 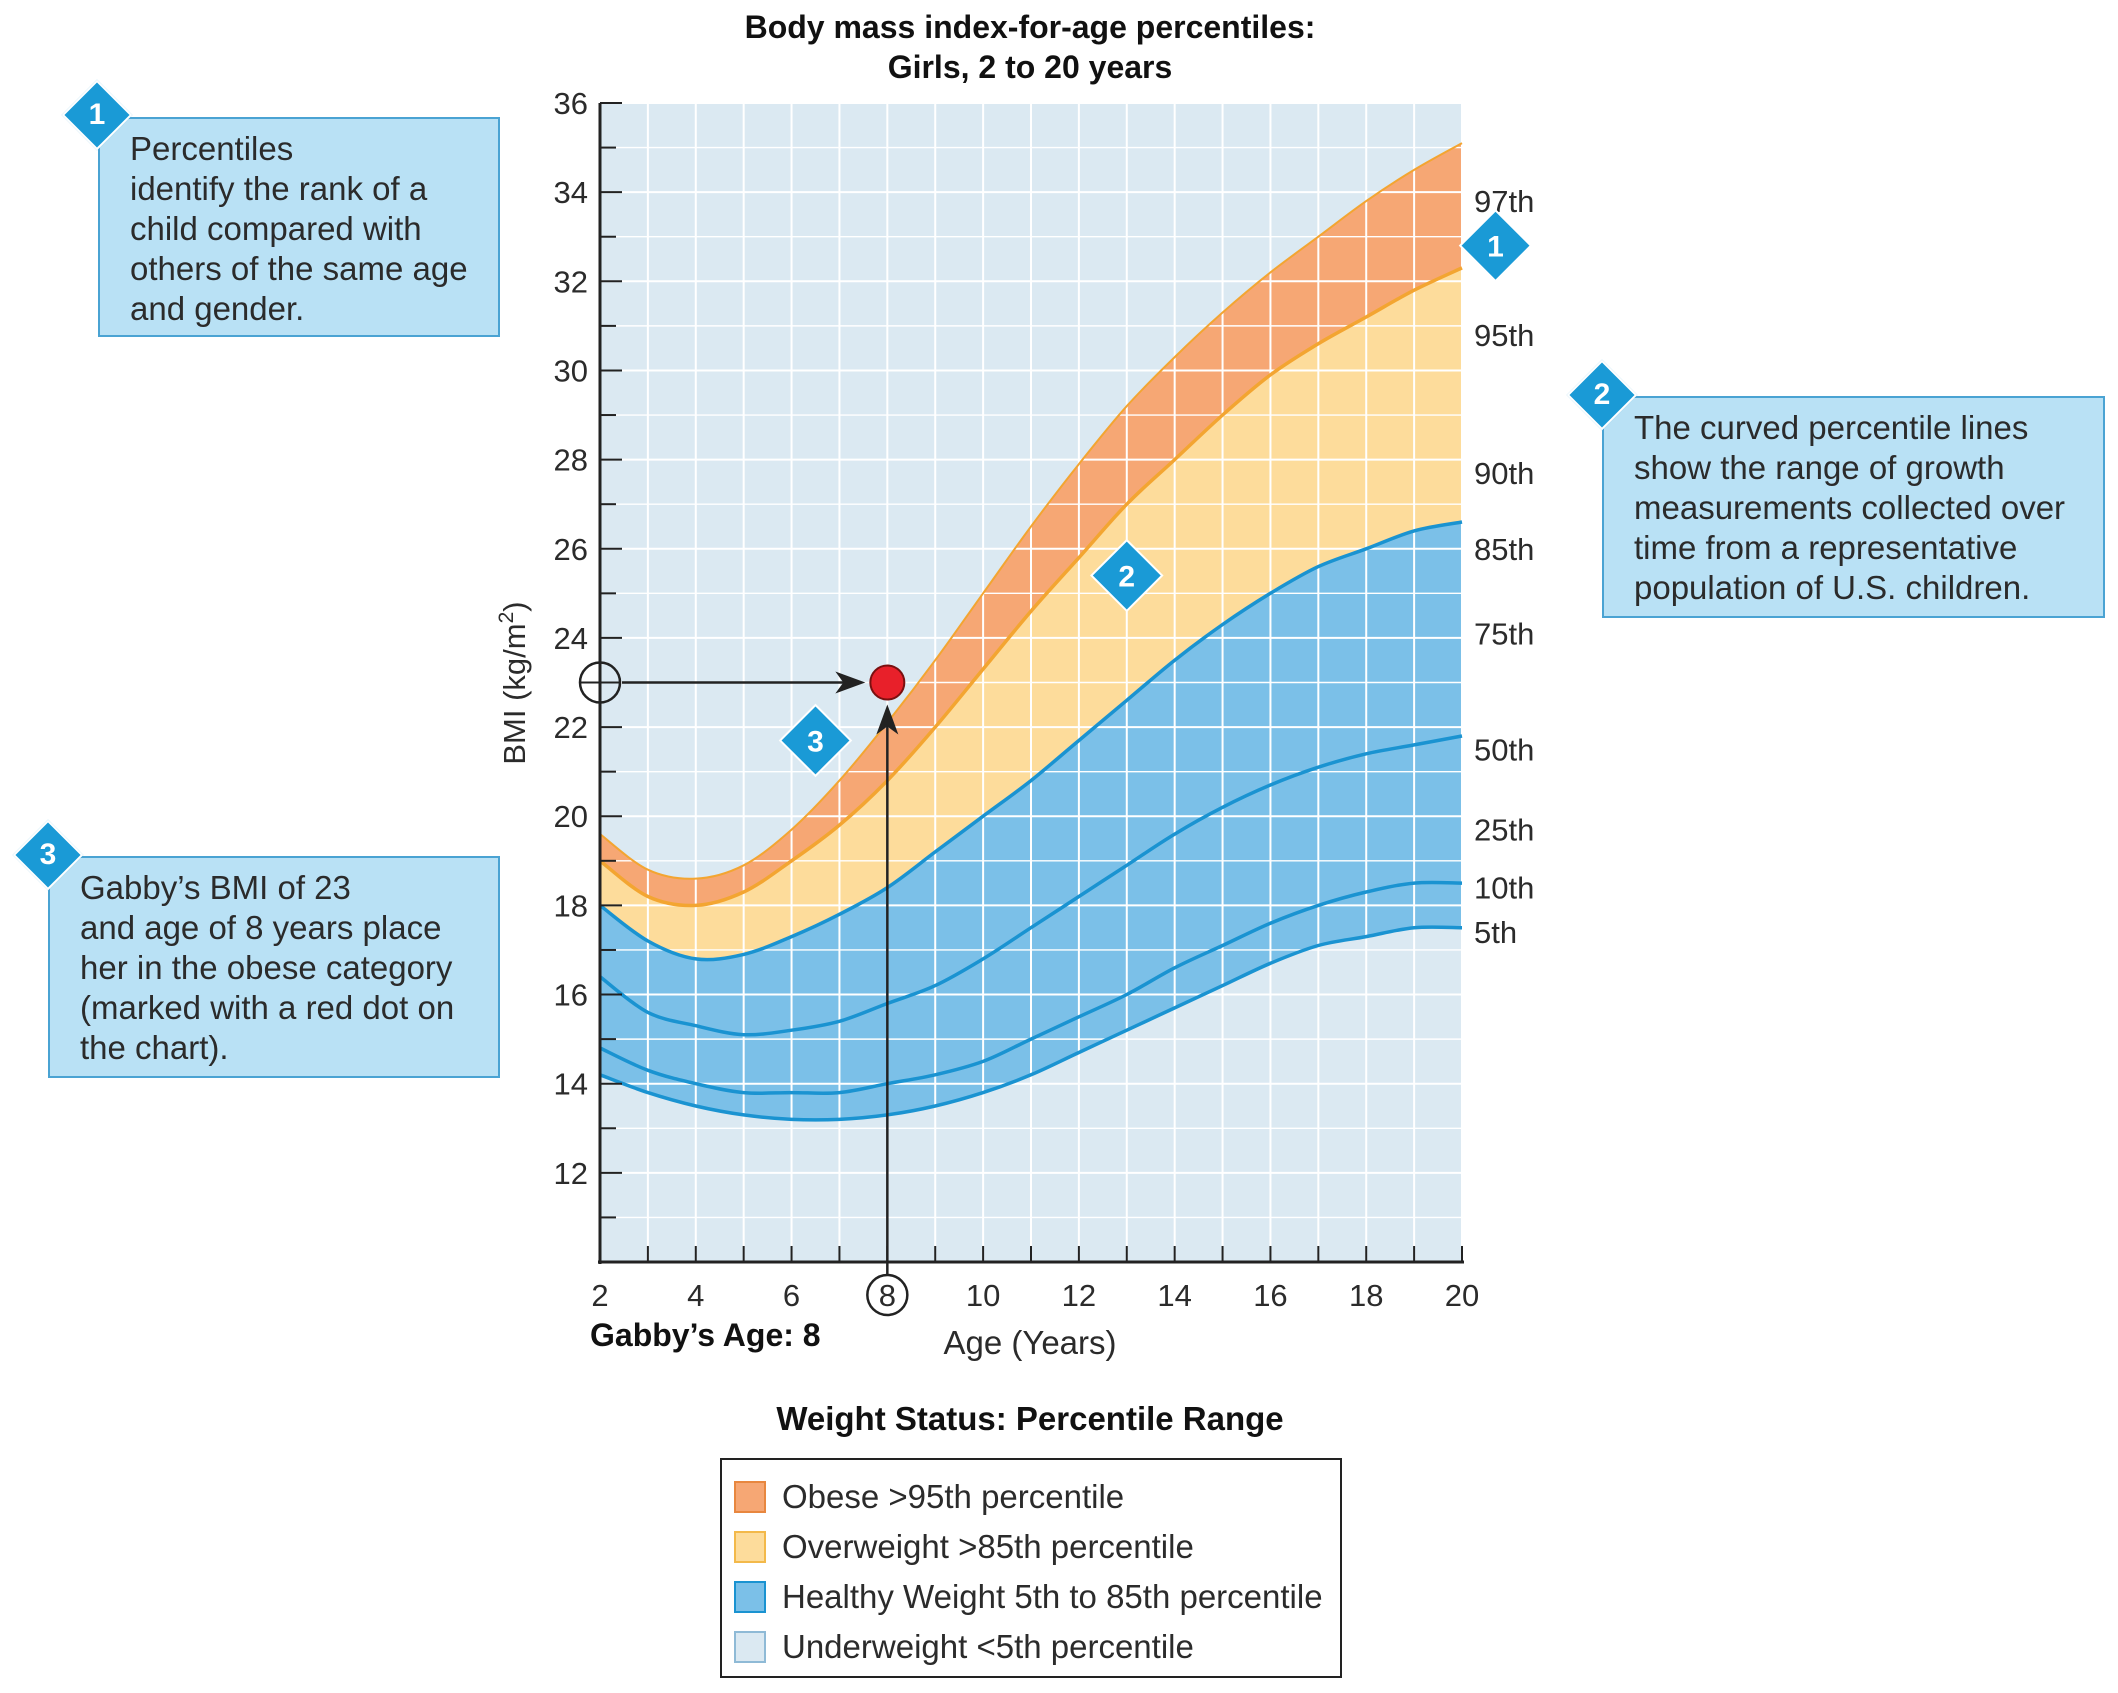 What do you see at coordinates (1504, 473) in the screenshot?
I see `percentile-label-90th: 90th` at bounding box center [1504, 473].